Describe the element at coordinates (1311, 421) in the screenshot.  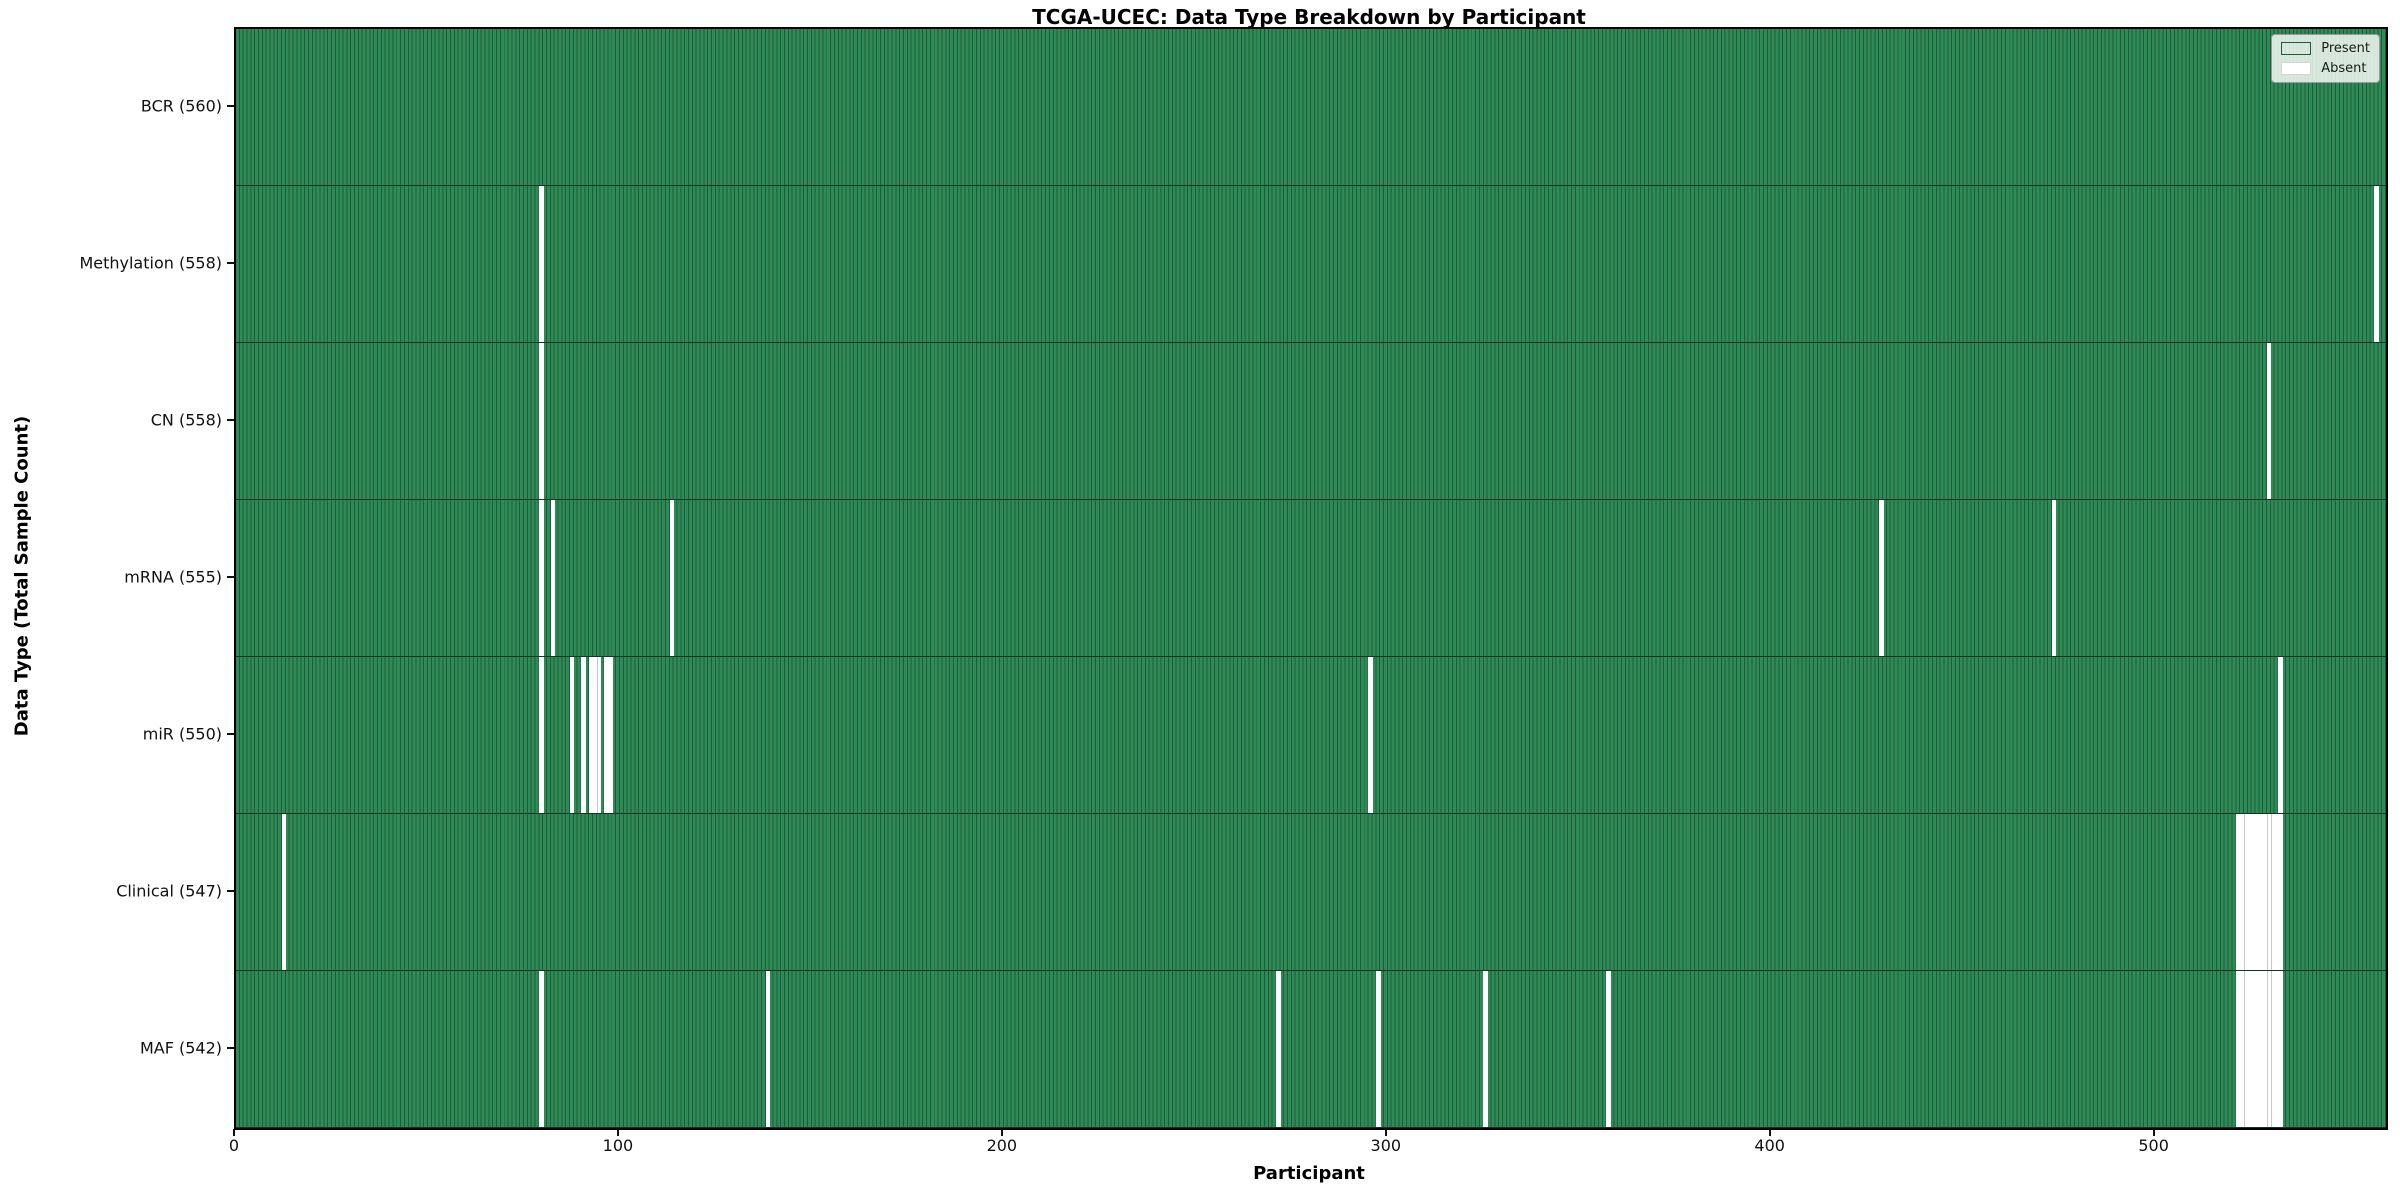
I see `row-cn` at that location.